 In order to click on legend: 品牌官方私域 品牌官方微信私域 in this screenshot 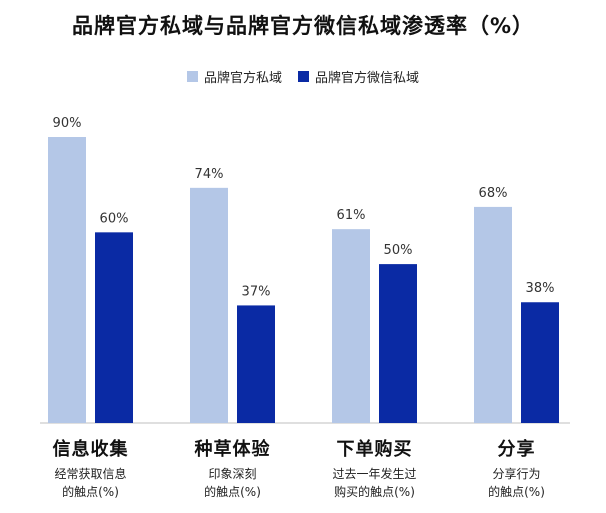, I will do `click(303, 76)`.